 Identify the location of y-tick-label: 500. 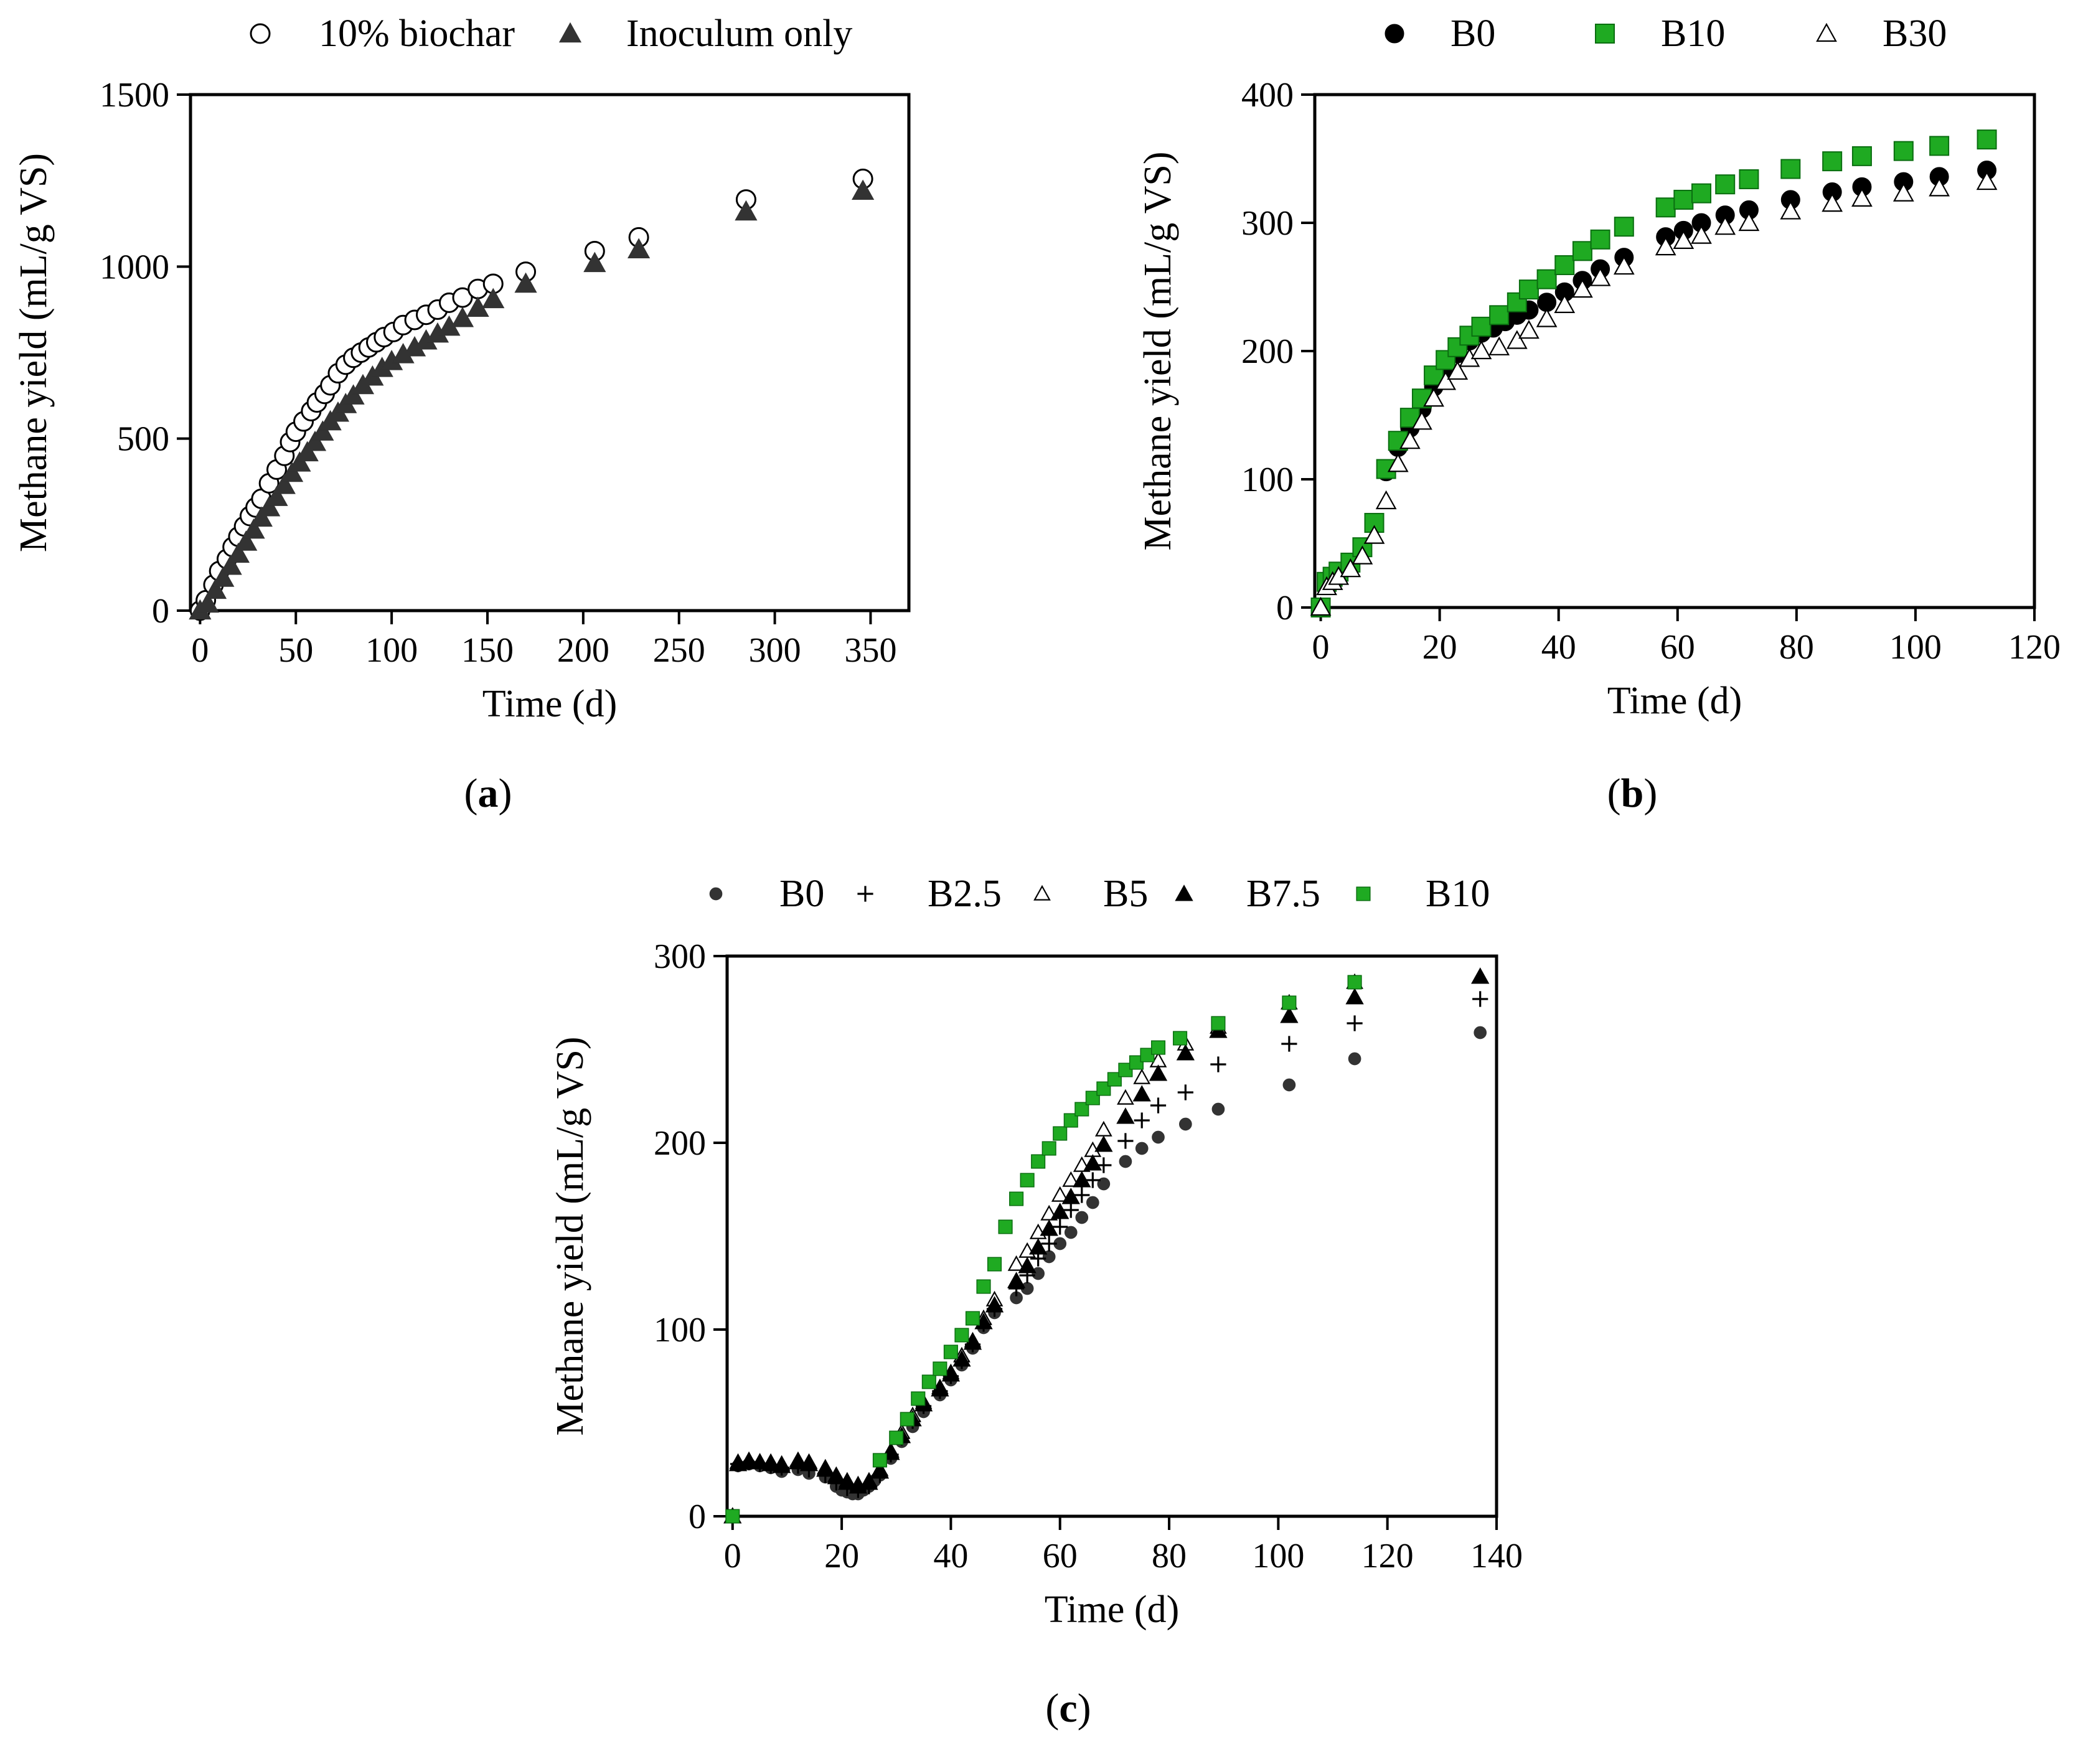
(143, 440).